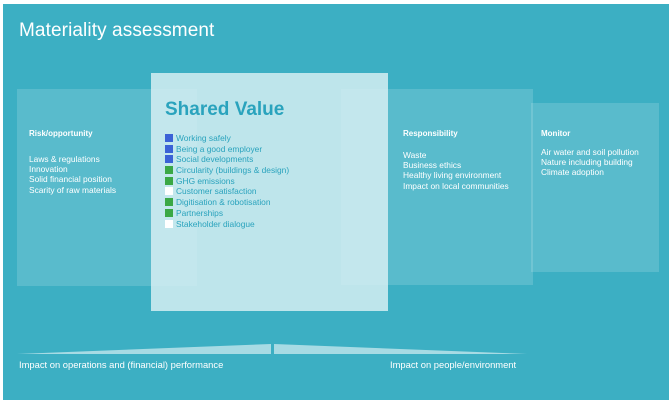 The image size is (672, 405). I want to click on shared-value-item-label: Being a good employer, so click(219, 148).